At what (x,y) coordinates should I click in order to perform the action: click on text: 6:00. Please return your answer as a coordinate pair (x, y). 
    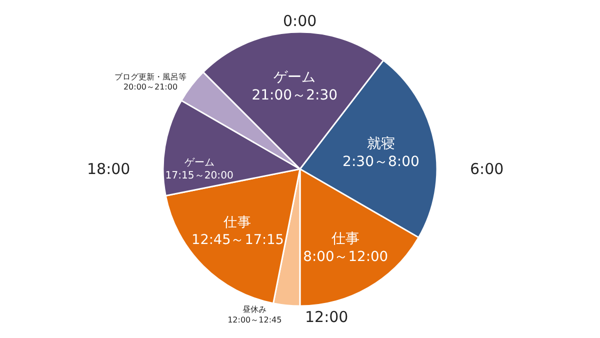
    Looking at the image, I should click on (487, 169).